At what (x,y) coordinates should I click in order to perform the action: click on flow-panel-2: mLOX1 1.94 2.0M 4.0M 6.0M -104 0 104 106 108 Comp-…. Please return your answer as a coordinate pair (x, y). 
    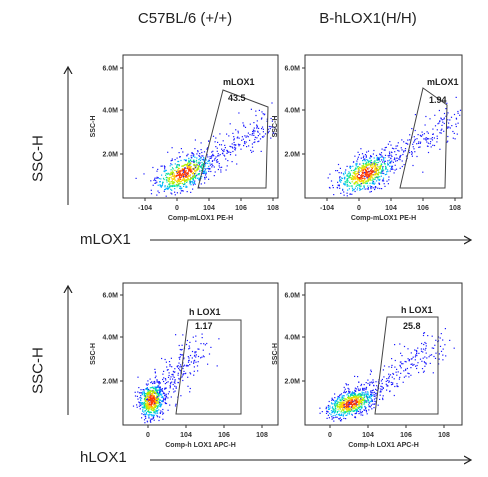
    Looking at the image, I should click on (367, 138).